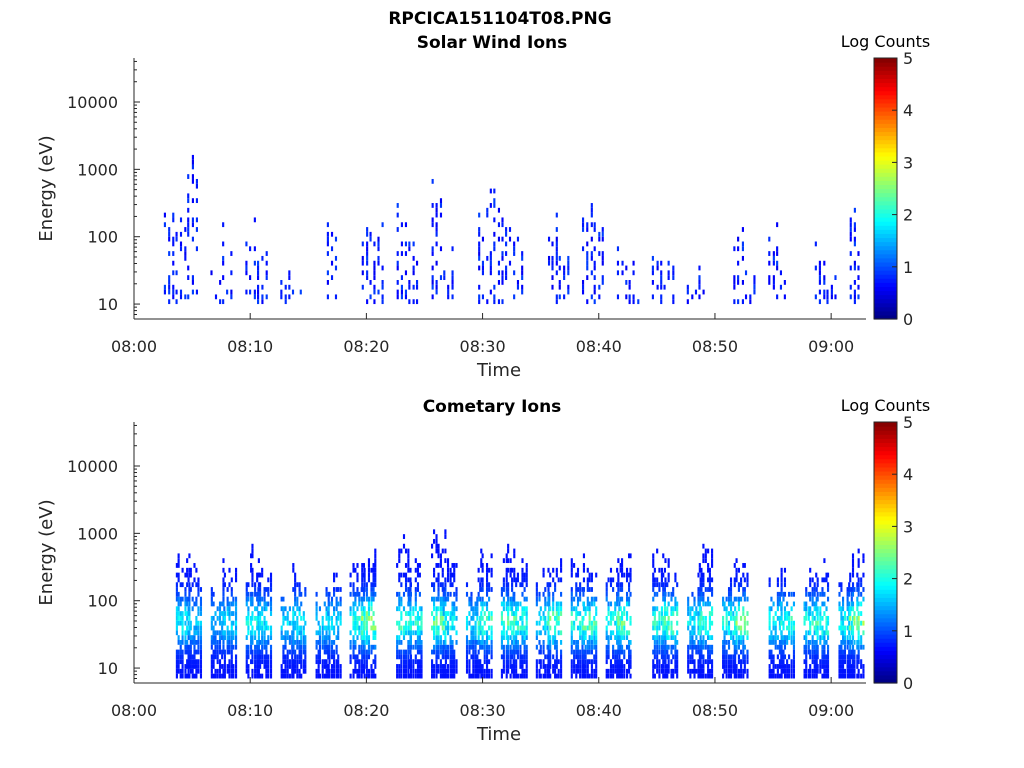 Image resolution: width=1024 pixels, height=768 pixels. I want to click on colorbar-segment, so click(885, 542).